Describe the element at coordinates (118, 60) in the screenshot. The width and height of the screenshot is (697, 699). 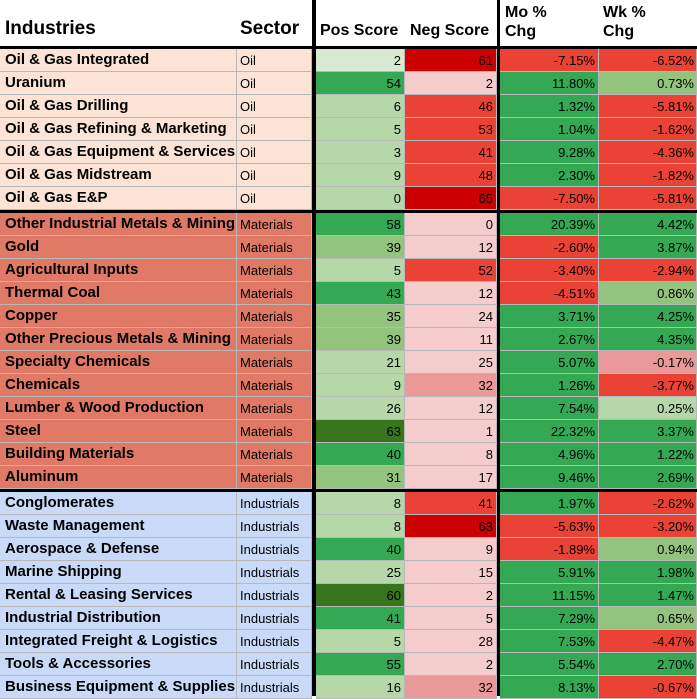
I see `industry-cell: Oil & Gas Integrated` at that location.